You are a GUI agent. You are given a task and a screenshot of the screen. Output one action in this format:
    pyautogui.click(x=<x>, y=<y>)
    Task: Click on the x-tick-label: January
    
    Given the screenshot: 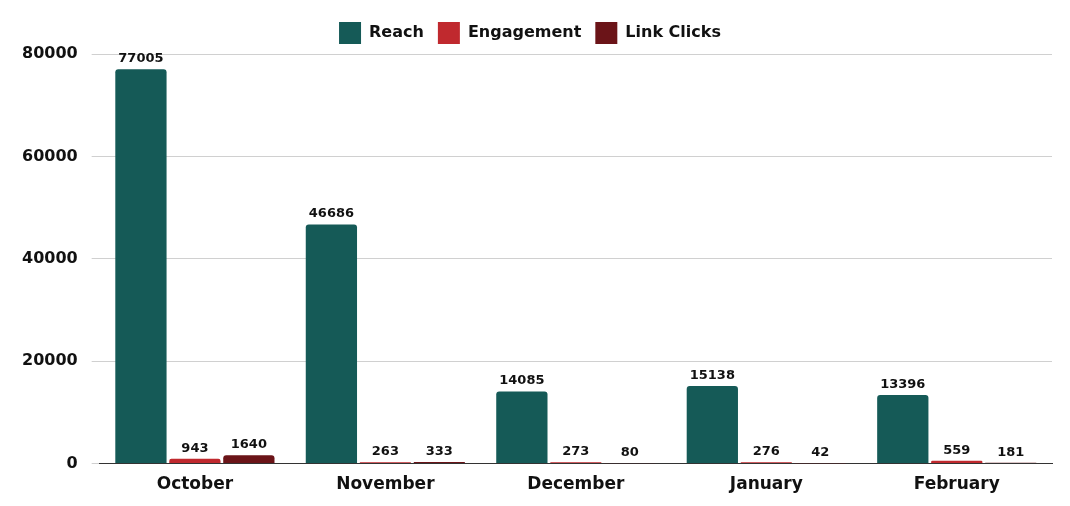 What is the action you would take?
    pyautogui.click(x=765, y=483)
    